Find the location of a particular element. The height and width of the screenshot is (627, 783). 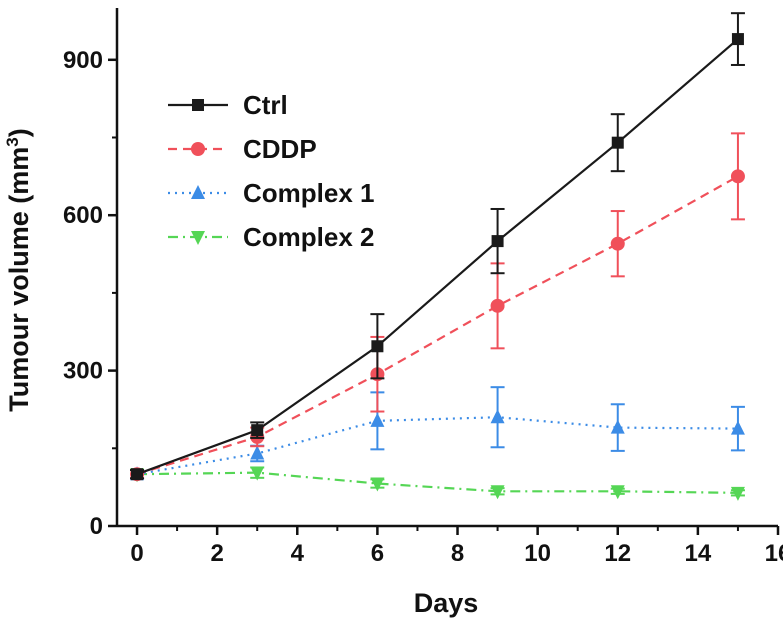

legend: Ctrl CDDP Complex 1 Complex 2 is located at coordinates (271, 171).